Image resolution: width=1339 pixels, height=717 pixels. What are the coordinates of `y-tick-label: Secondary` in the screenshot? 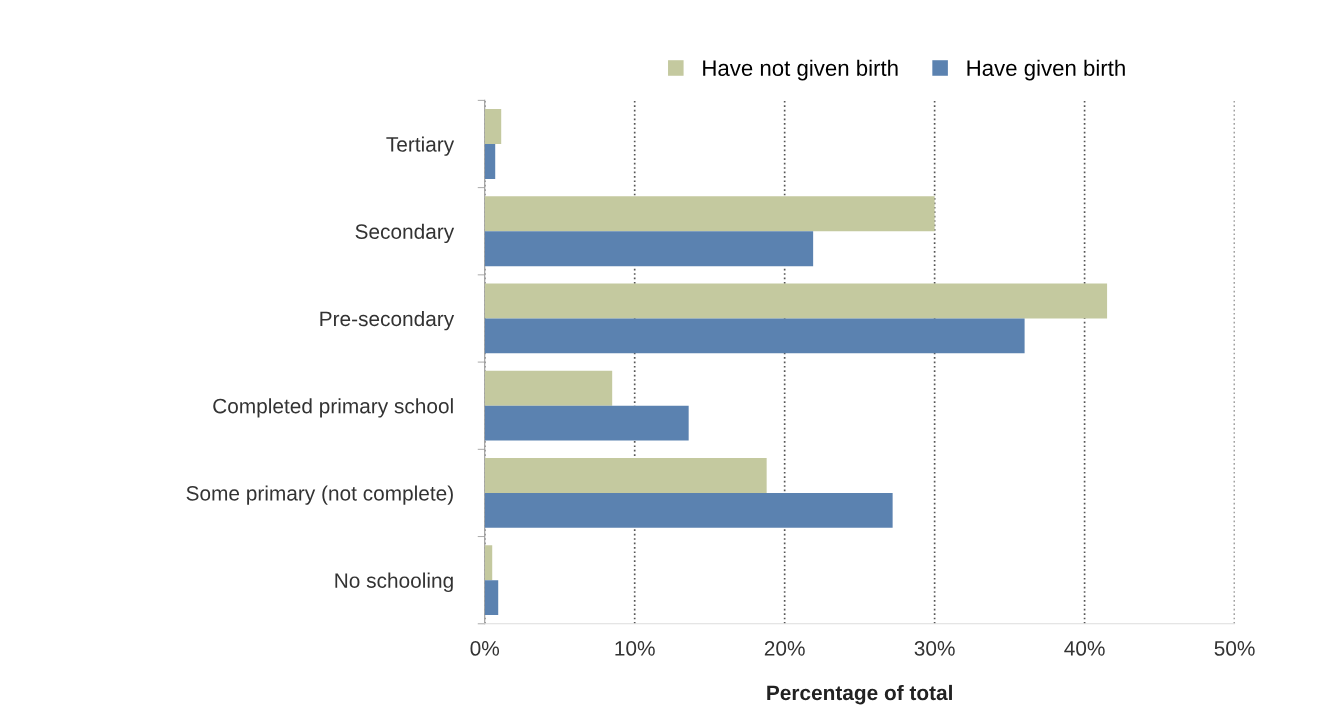 It's located at (405, 233).